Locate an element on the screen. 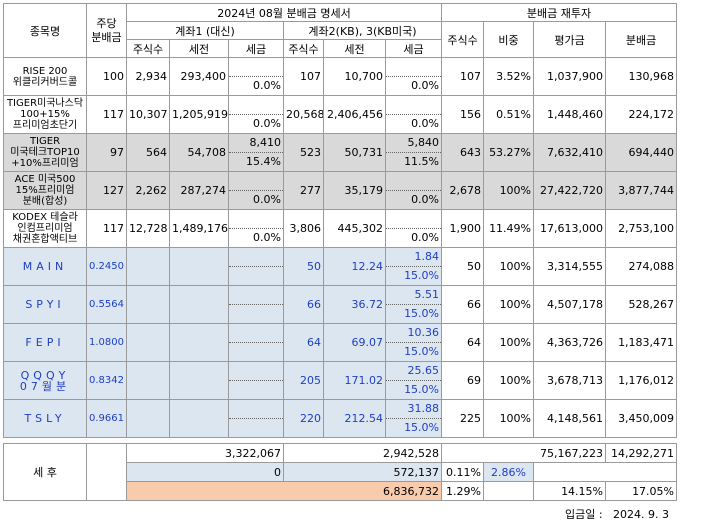 The width and height of the screenshot is (709, 522). pretax: 445,302 is located at coordinates (354, 228).